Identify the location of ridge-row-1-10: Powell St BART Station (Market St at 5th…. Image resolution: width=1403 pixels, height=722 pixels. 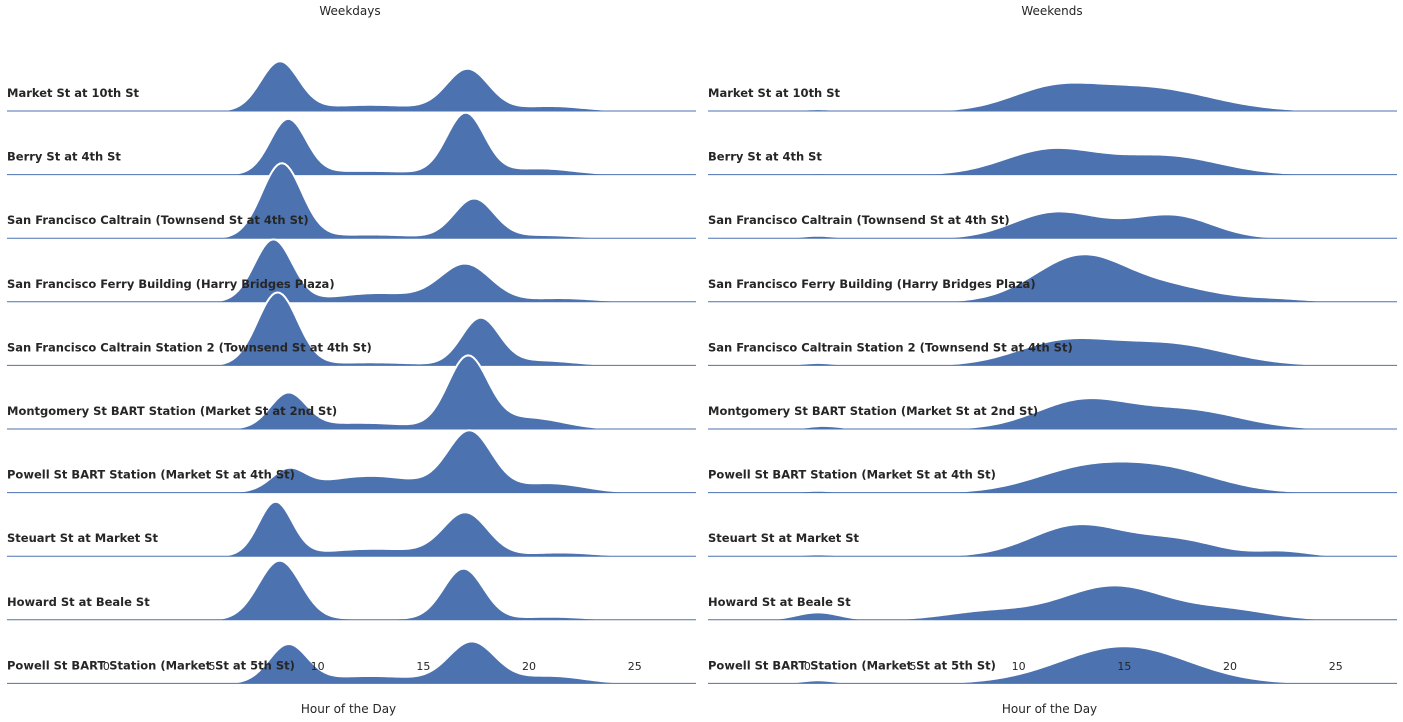
(351, 662).